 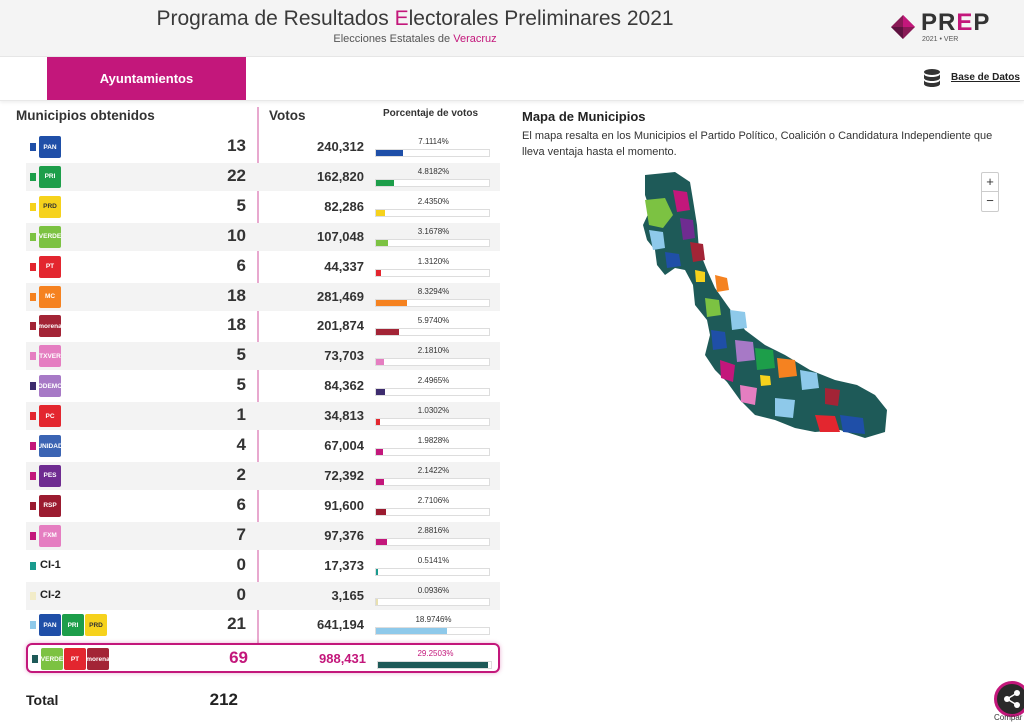 What do you see at coordinates (263, 658) in the screenshot?
I see `table-row-leading: VERDE PT morena 69 988,431 29.2503%` at bounding box center [263, 658].